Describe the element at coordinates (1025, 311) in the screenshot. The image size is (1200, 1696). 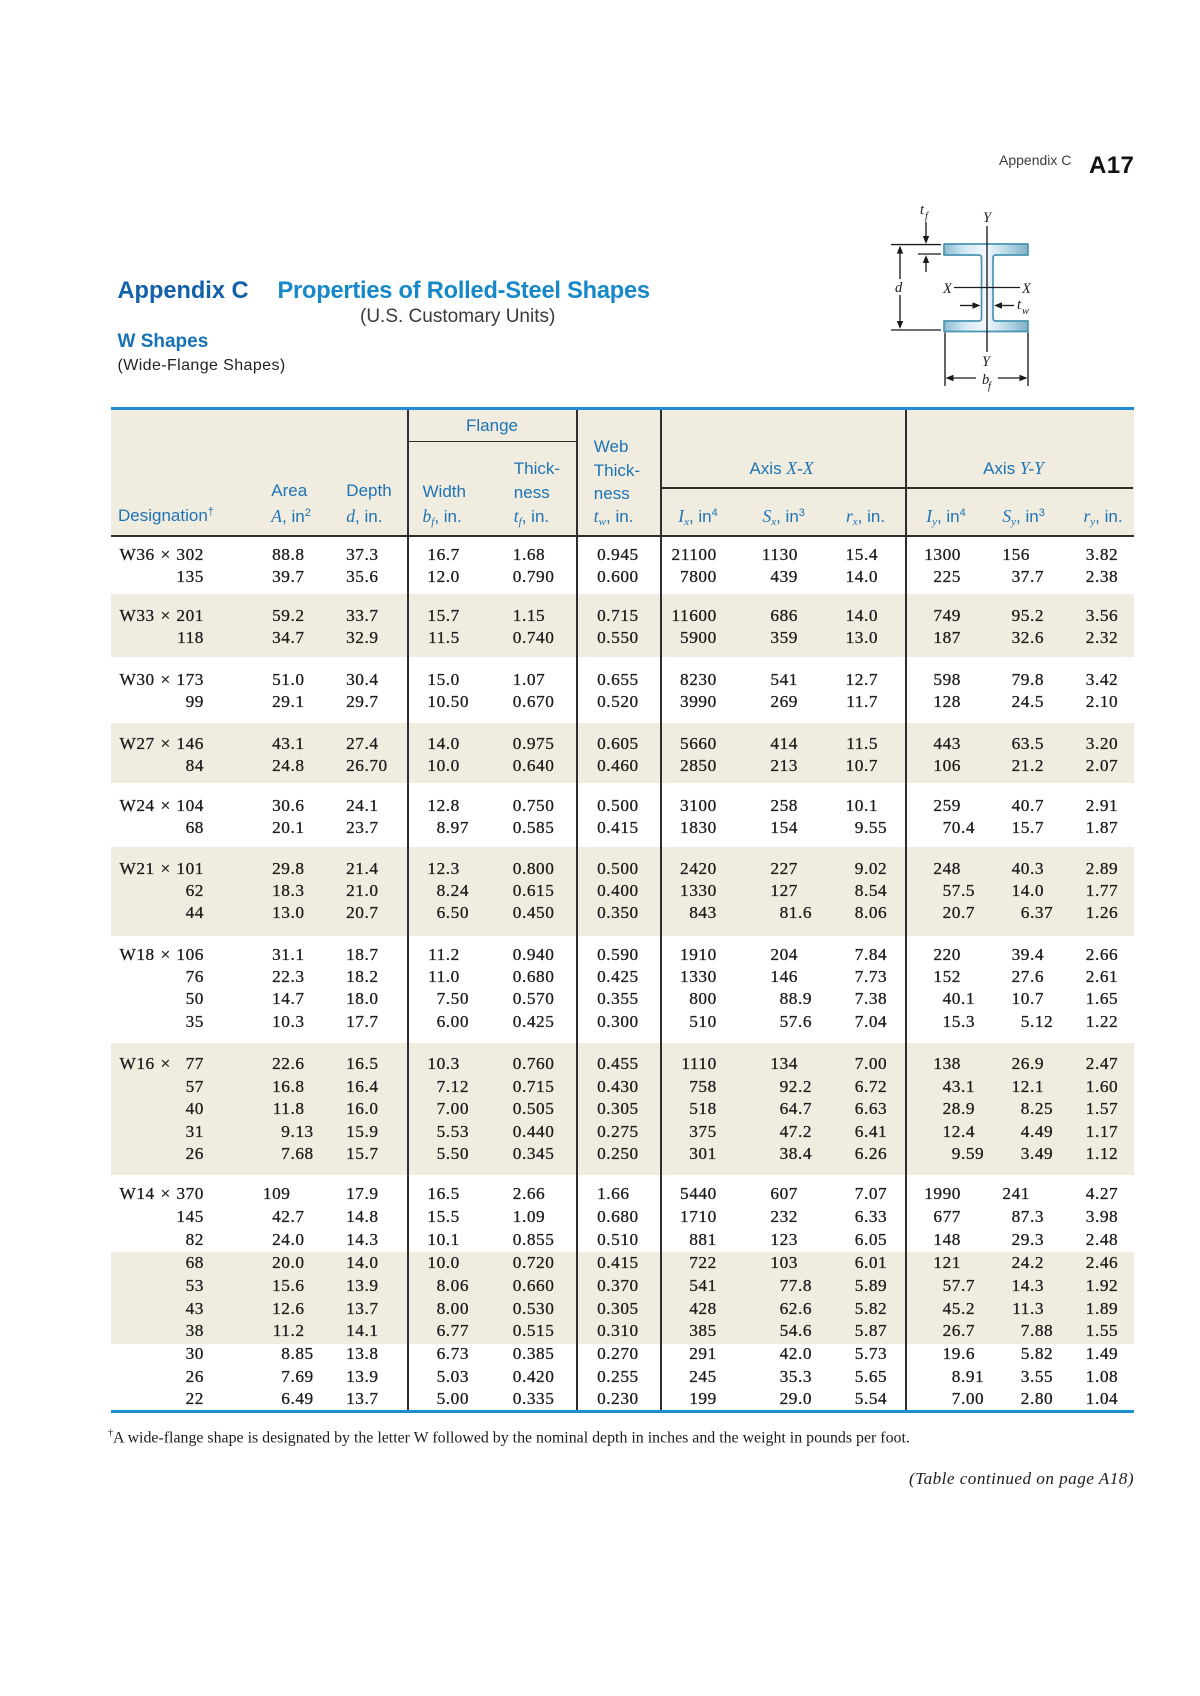
I see `svg-text: w` at that location.